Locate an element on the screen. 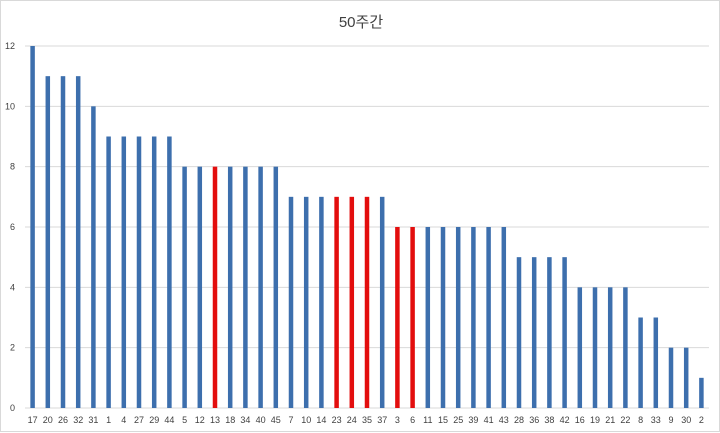 Image resolution: width=720 pixels, height=433 pixels. x-tick-label: 21 is located at coordinates (610, 420).